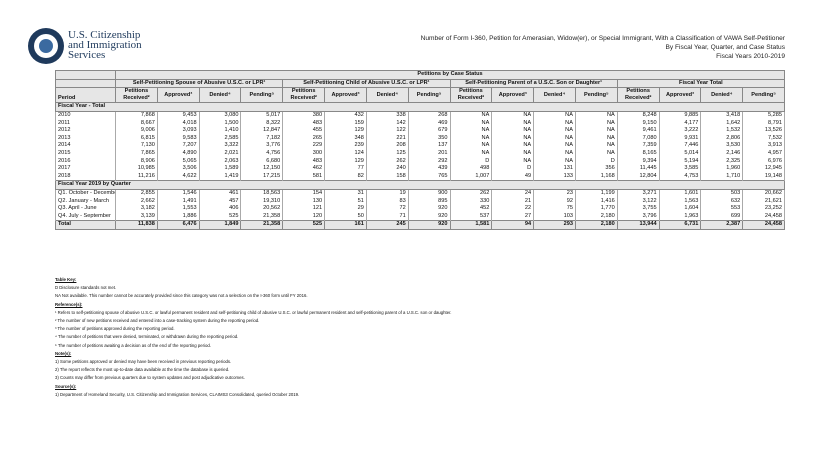  What do you see at coordinates (178, 176) in the screenshot?
I see `cell: 4,622` at bounding box center [178, 176].